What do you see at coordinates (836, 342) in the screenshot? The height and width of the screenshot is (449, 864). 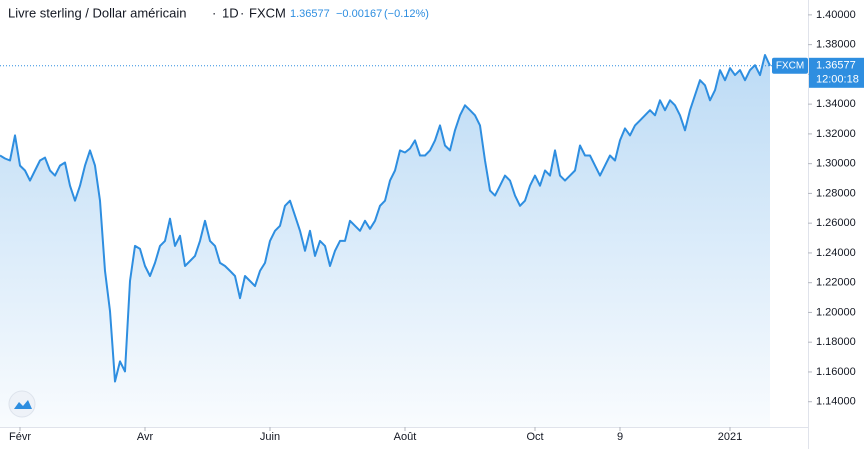 I see `y-tick-label: 1.18000` at bounding box center [836, 342].